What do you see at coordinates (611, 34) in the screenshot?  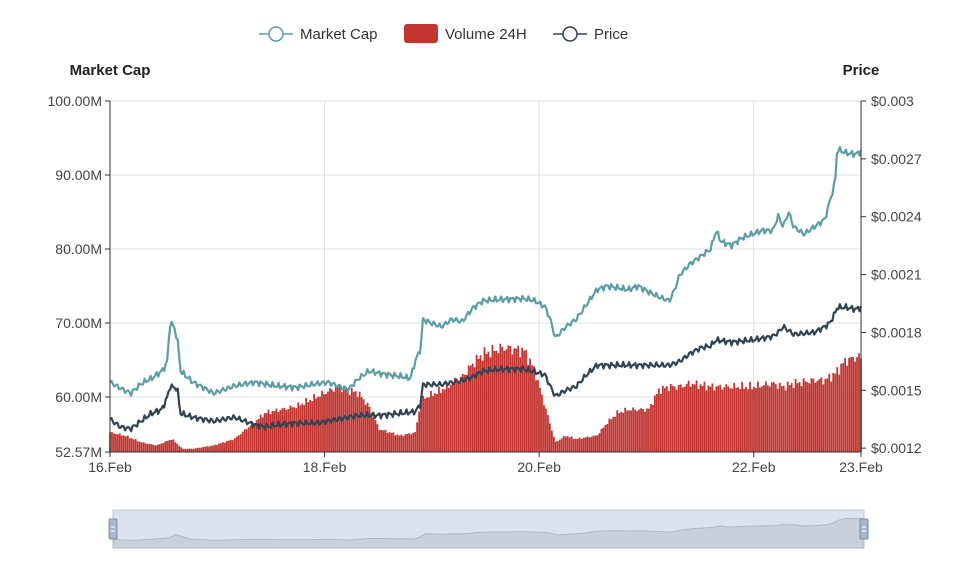 I see `legend-label-price: Price` at bounding box center [611, 34].